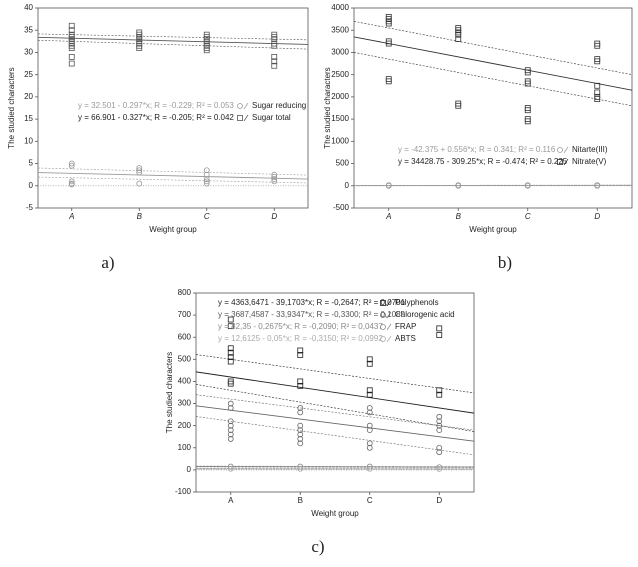 This screenshot has height=567, width=638. I want to click on y-tick-label: 3500, so click(340, 29).